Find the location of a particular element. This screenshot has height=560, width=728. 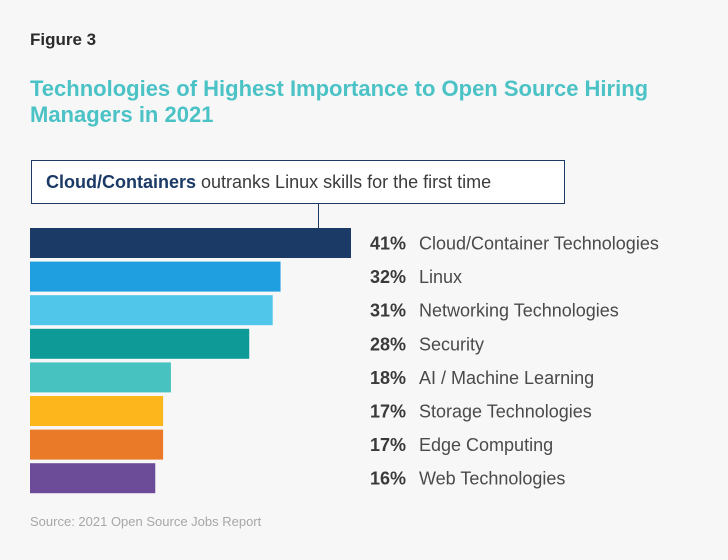

category-label: Web Technologies is located at coordinates (492, 479).